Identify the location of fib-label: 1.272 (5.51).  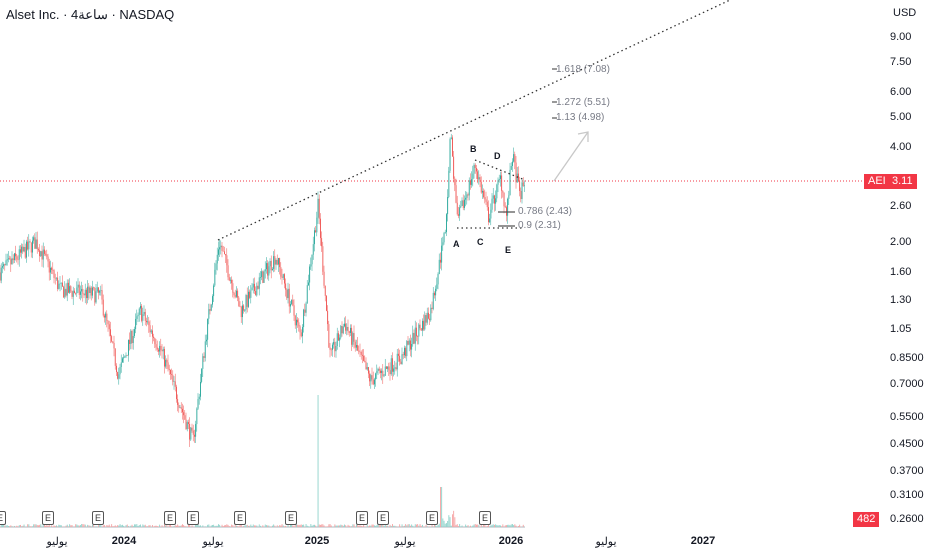
(583, 102).